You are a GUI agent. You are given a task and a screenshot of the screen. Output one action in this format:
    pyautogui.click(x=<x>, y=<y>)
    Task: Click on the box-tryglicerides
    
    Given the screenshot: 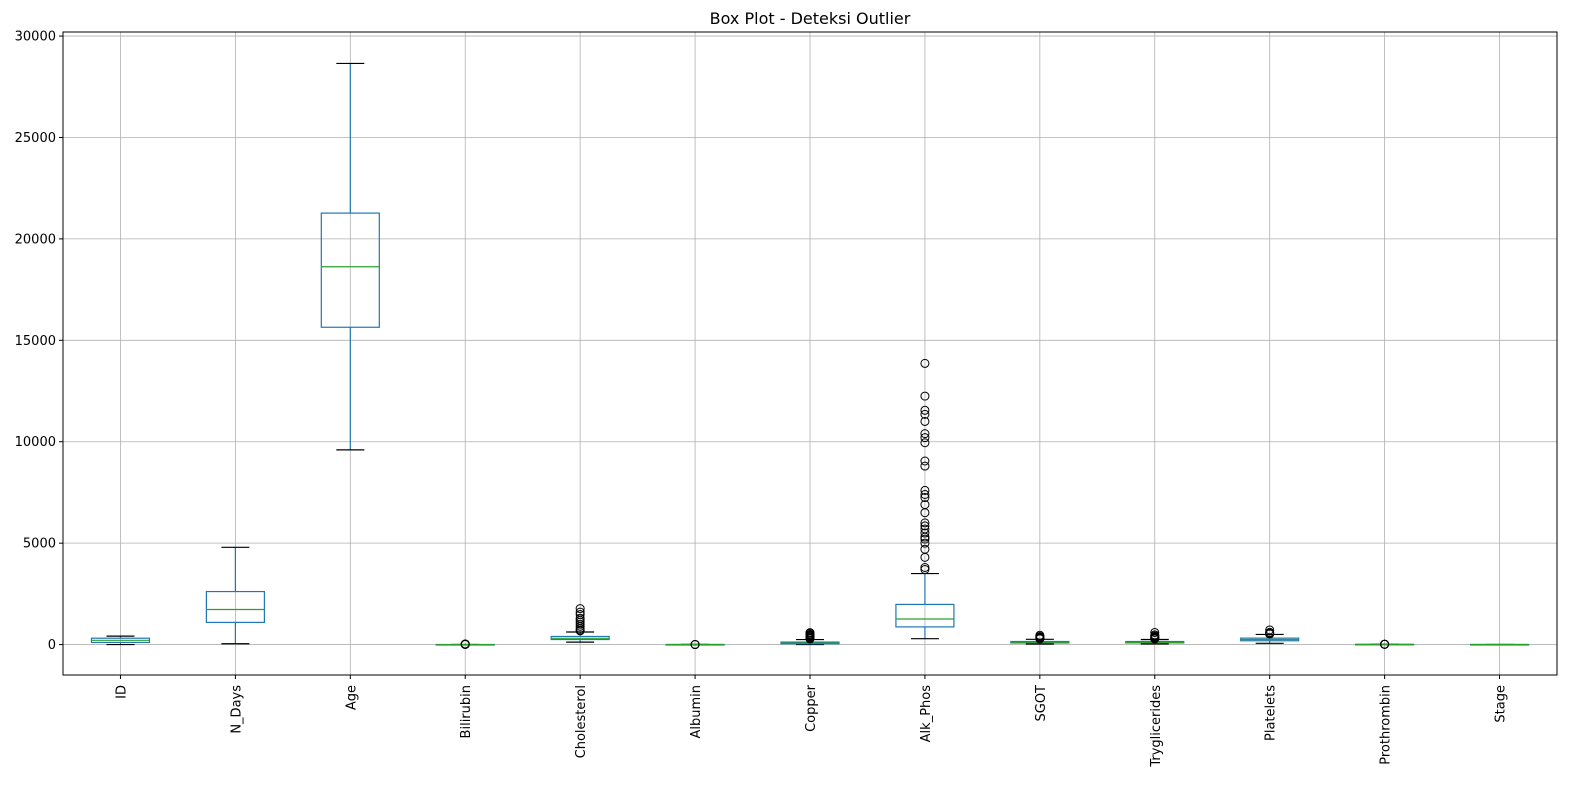 What is the action you would take?
    pyautogui.click(x=1155, y=636)
    